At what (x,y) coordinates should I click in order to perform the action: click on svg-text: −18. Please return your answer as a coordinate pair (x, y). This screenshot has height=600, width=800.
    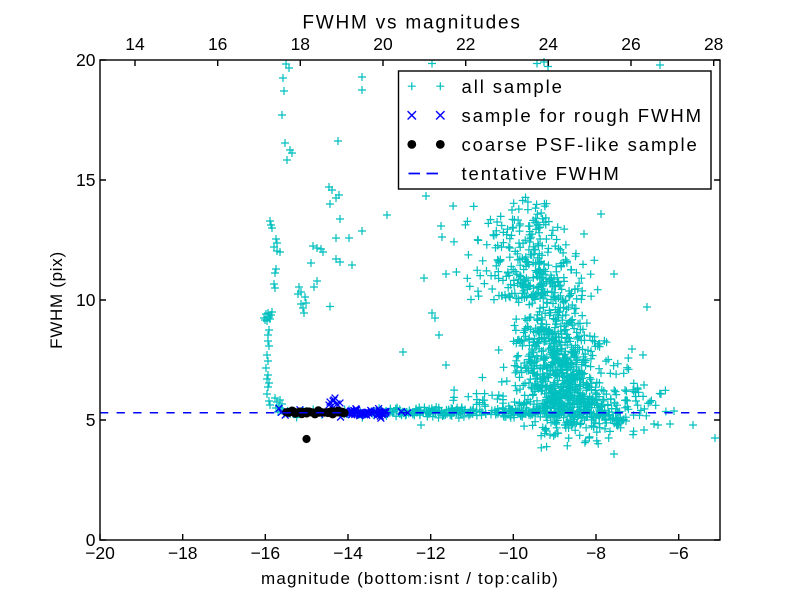
    Looking at the image, I should click on (183, 553).